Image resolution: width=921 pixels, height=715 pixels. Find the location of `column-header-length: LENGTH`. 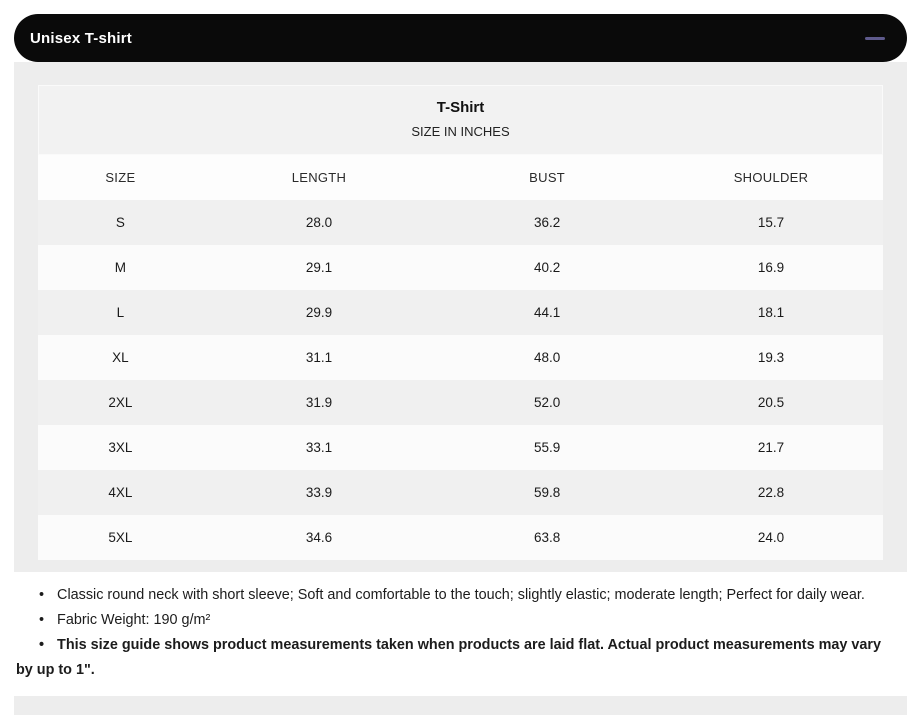

column-header-length: LENGTH is located at coordinates (319, 177).